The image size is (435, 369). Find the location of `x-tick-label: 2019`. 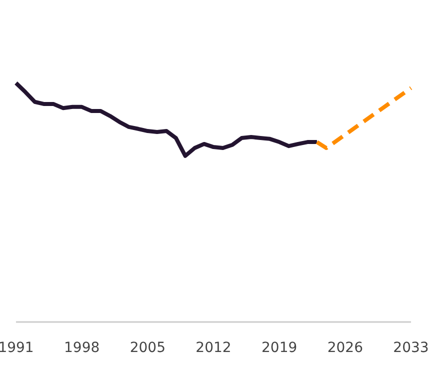

x-tick-label: 2019 is located at coordinates (280, 348).